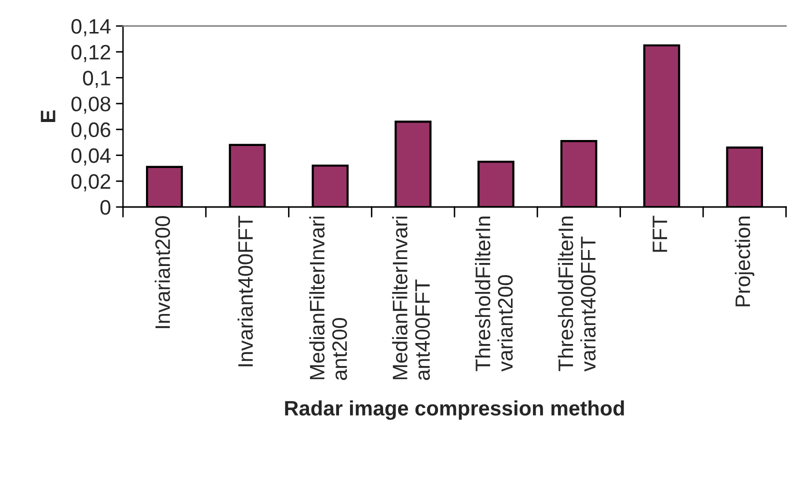 The image size is (787, 477). Describe the element at coordinates (48, 116) in the screenshot. I see `y-axis-title: E` at that location.